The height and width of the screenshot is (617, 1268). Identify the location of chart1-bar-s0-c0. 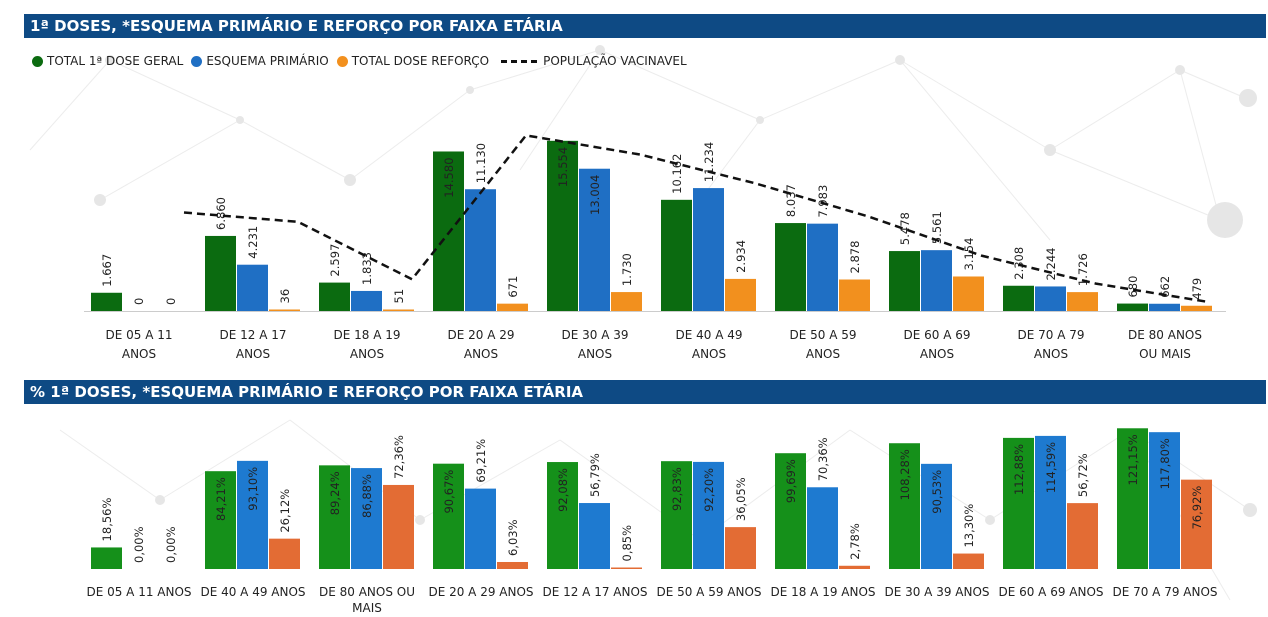
(106, 558).